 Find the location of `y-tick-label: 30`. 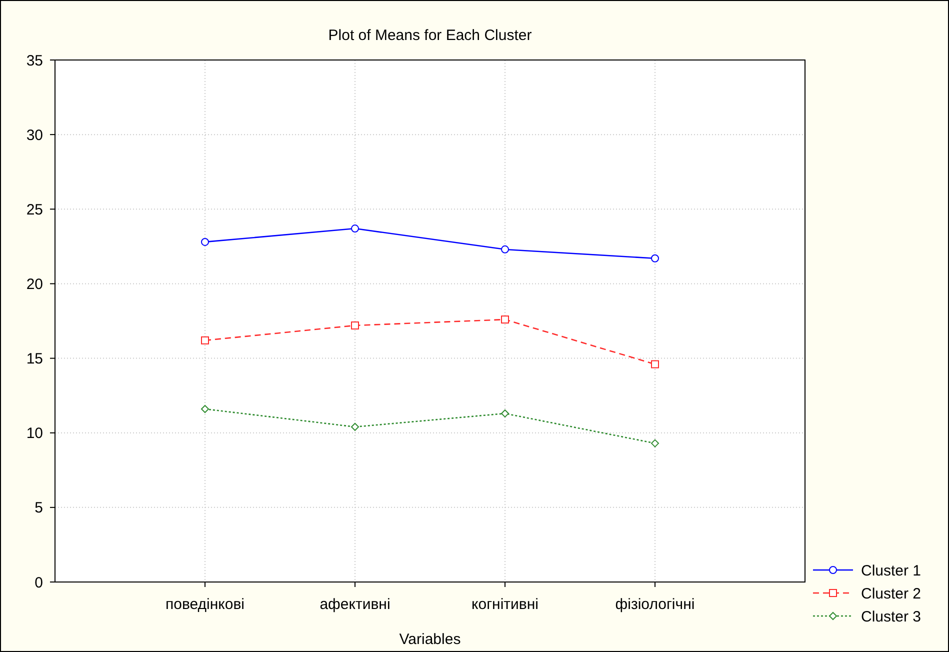

y-tick-label: 30 is located at coordinates (34, 135).